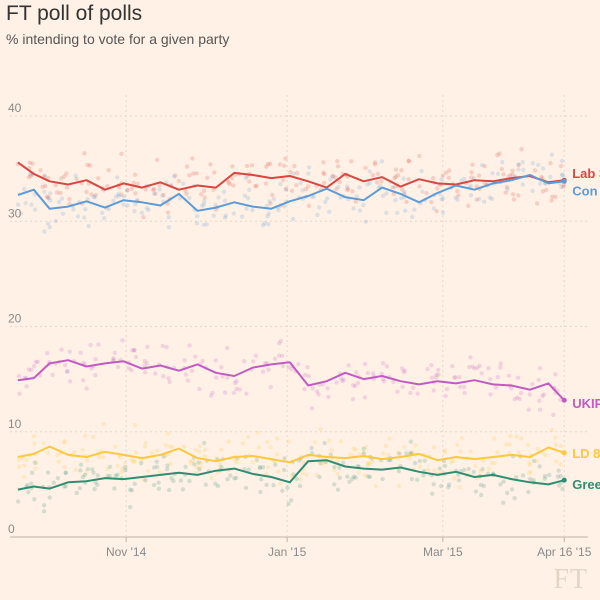 The image size is (600, 600). I want to click on series-end-point-green, so click(564, 480).